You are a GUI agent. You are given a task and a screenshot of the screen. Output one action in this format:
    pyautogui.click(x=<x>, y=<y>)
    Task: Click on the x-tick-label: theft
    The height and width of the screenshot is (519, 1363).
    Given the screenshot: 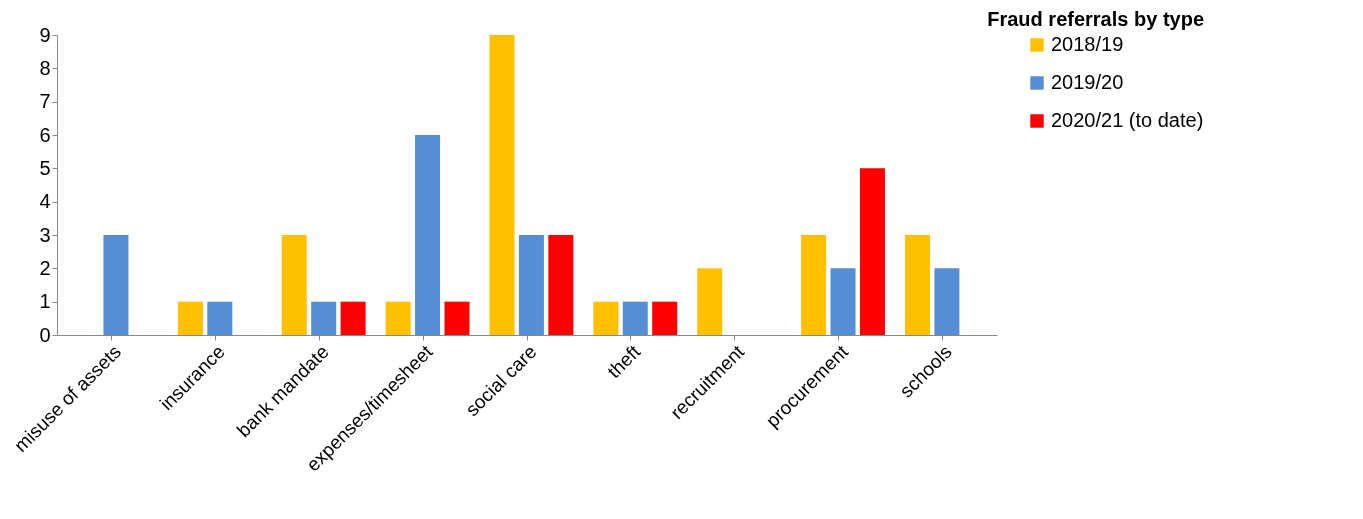 What is the action you would take?
    pyautogui.click(x=624, y=361)
    